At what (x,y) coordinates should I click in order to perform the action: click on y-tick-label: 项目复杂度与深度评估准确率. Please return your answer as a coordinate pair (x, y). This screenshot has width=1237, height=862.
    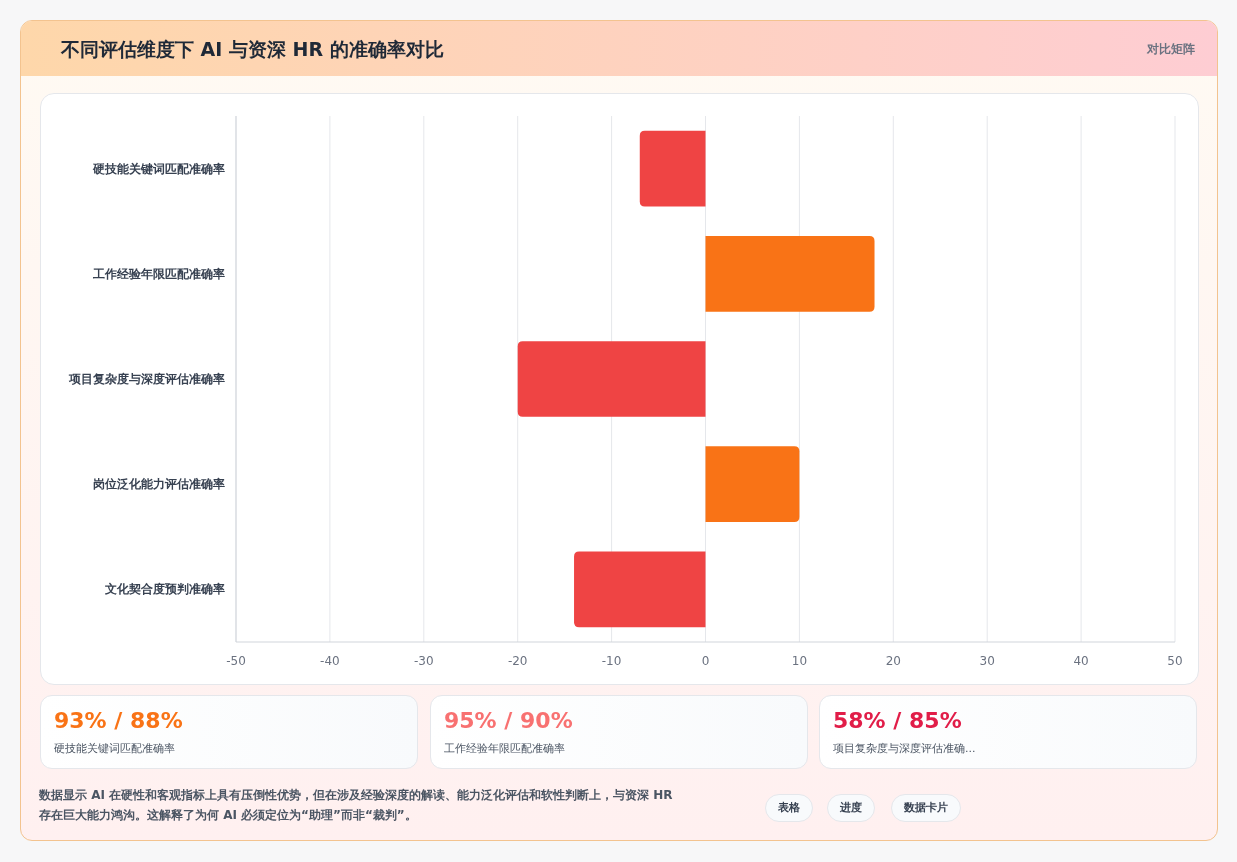
    Looking at the image, I should click on (146, 379).